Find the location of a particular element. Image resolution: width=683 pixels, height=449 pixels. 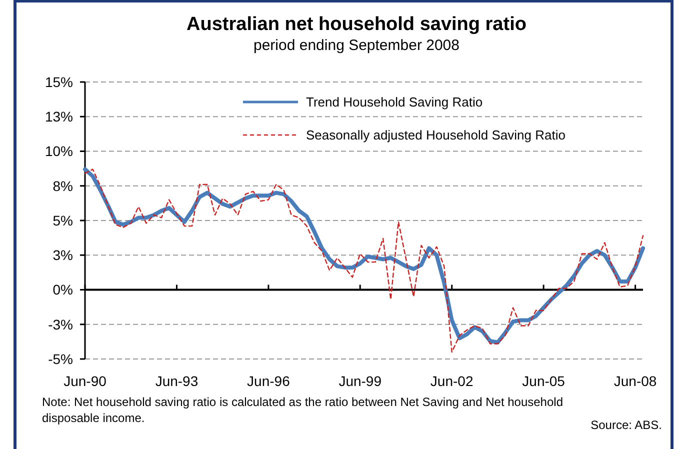

chart-title: Australian net household saving ratio is located at coordinates (356, 24).